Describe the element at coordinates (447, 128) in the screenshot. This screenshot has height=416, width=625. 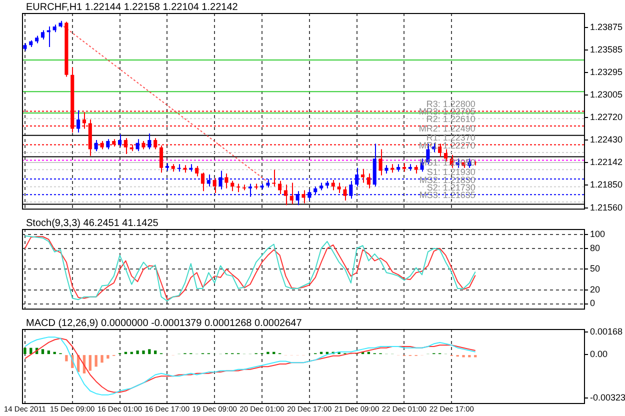
I see `ref-line-label: MR2: 1.22490` at that location.